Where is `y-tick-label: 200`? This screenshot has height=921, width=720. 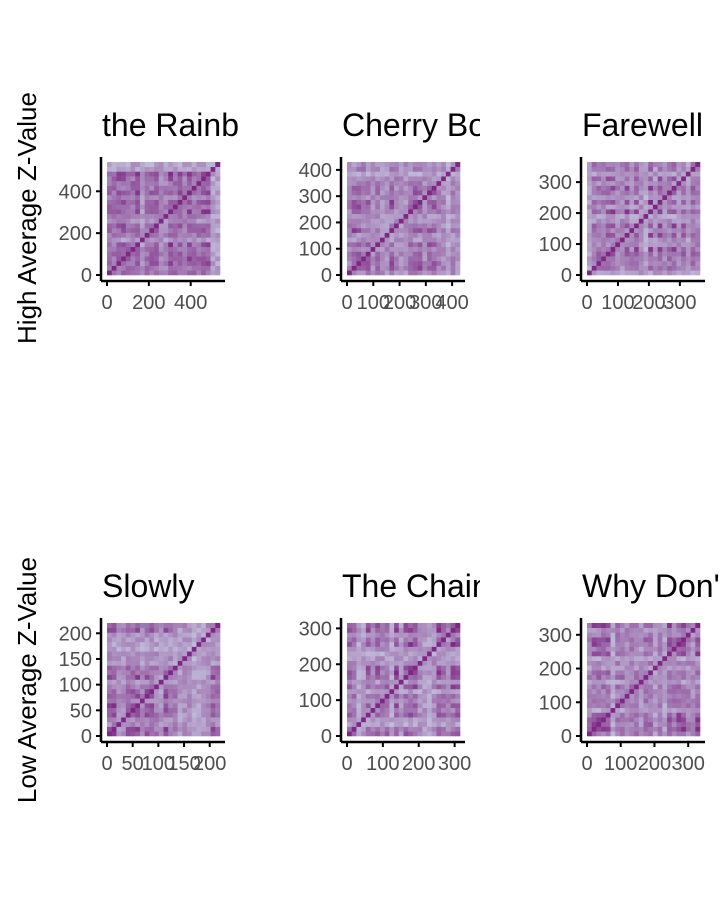
y-tick-label: 200 is located at coordinates (555, 214).